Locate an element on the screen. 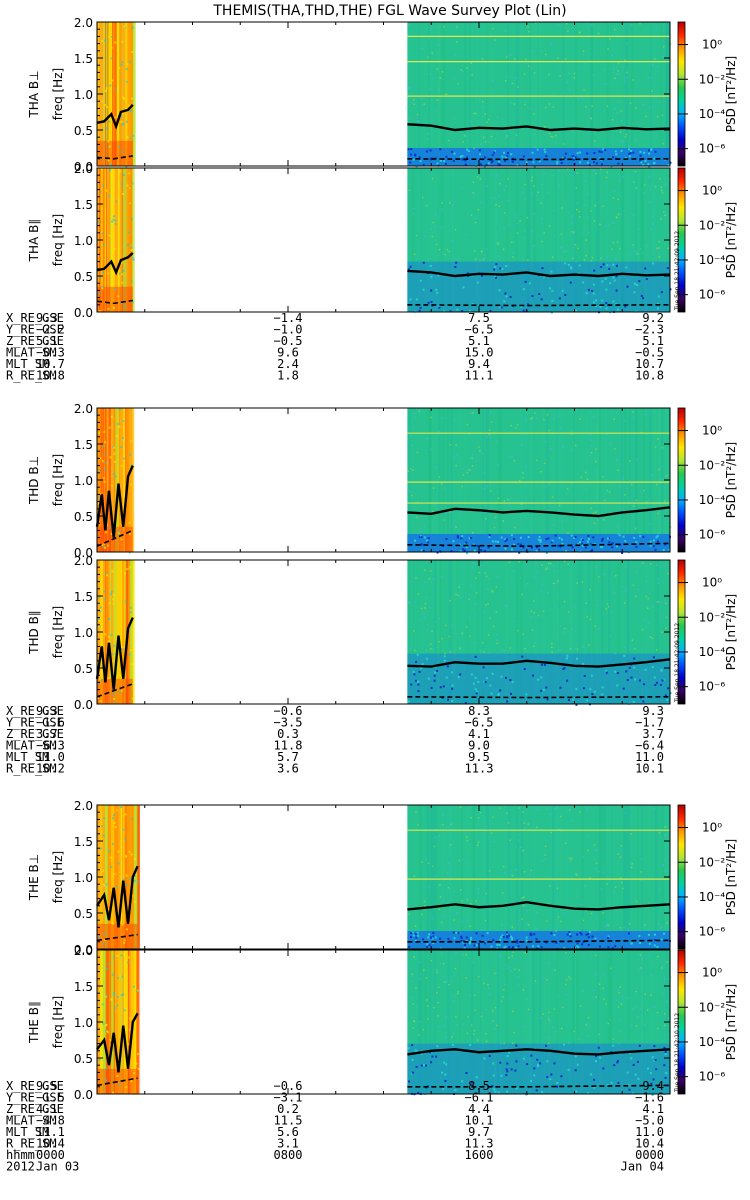  ephemeris-value: 8.3 is located at coordinates (479, 711).